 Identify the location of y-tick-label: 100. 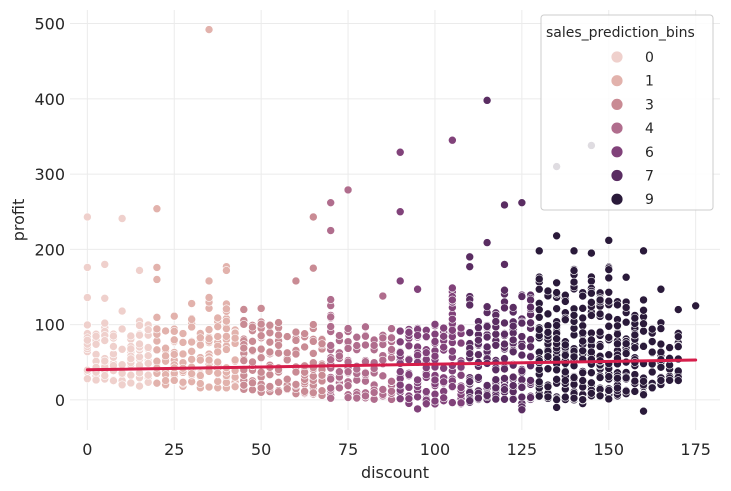
(49, 325).